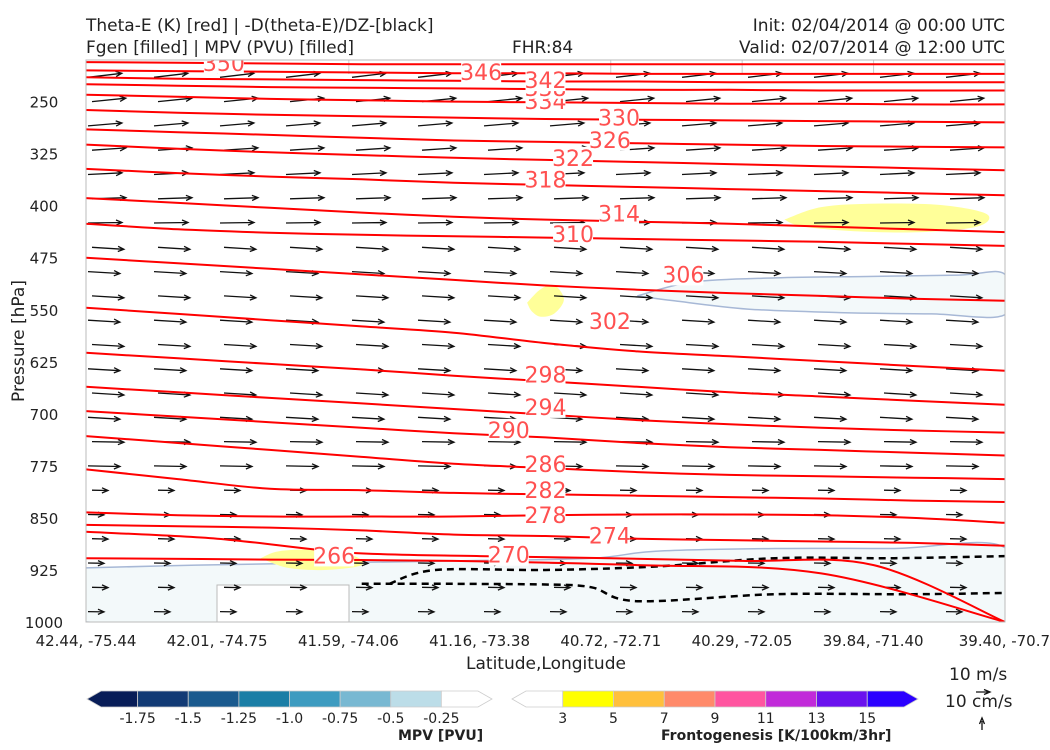 The width and height of the screenshot is (1050, 750). Describe the element at coordinates (978, 675) in the screenshot. I see `vector-scale-ms: 10 m/s` at that location.